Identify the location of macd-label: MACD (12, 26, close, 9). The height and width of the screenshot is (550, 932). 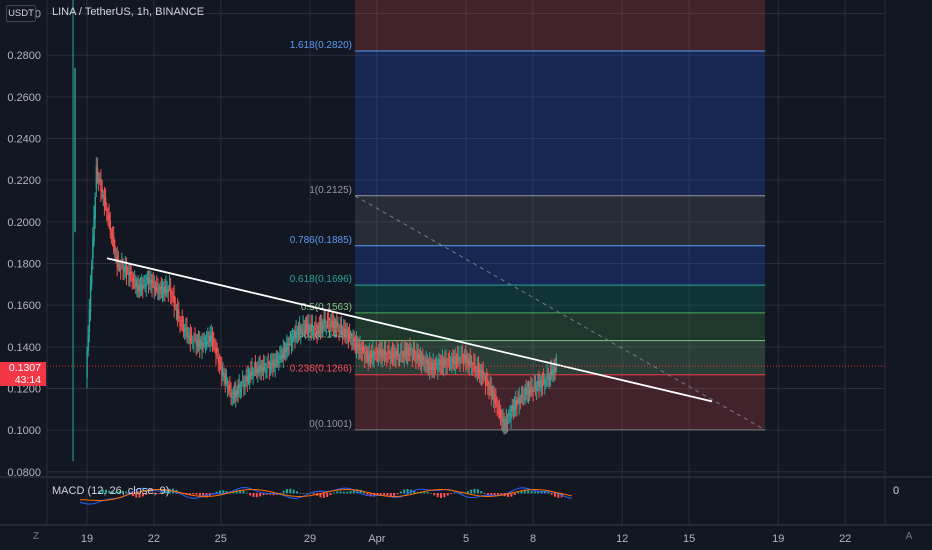
(111, 491).